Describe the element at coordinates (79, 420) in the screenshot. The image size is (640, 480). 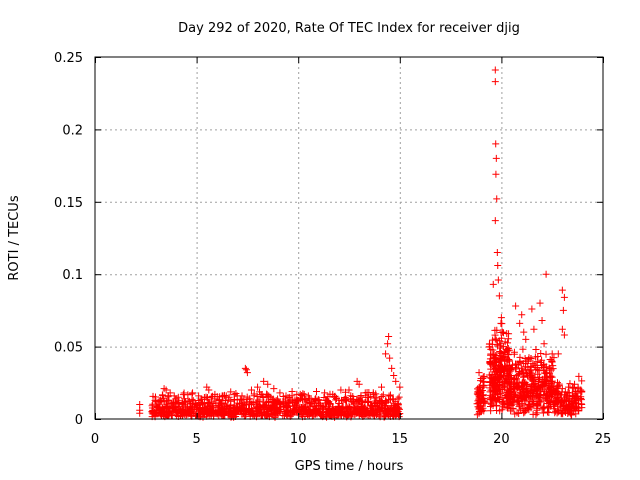
I see `y-tick-label: 0` at that location.